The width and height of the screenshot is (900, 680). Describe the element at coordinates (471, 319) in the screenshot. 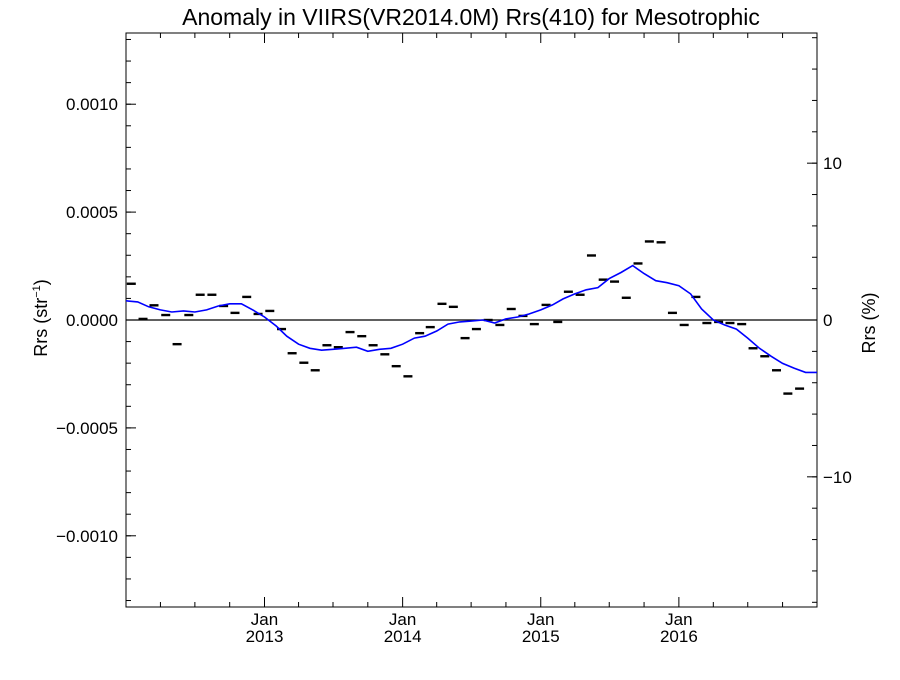

I see `running-mean-line` at that location.